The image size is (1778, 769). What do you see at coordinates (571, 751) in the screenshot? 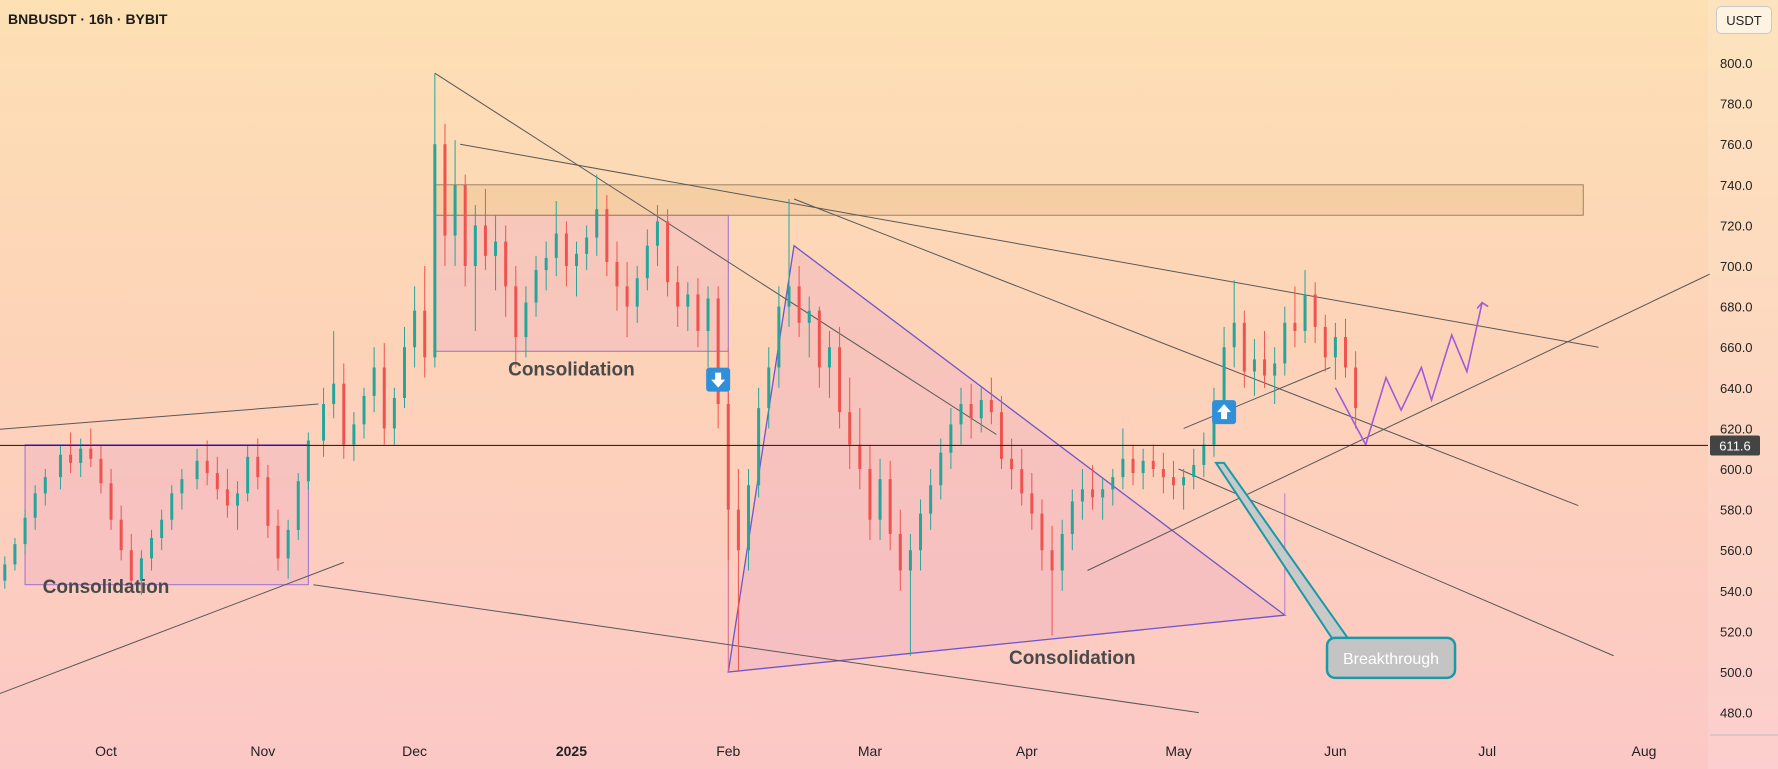
I see `x-tick-label: 2025` at bounding box center [571, 751].